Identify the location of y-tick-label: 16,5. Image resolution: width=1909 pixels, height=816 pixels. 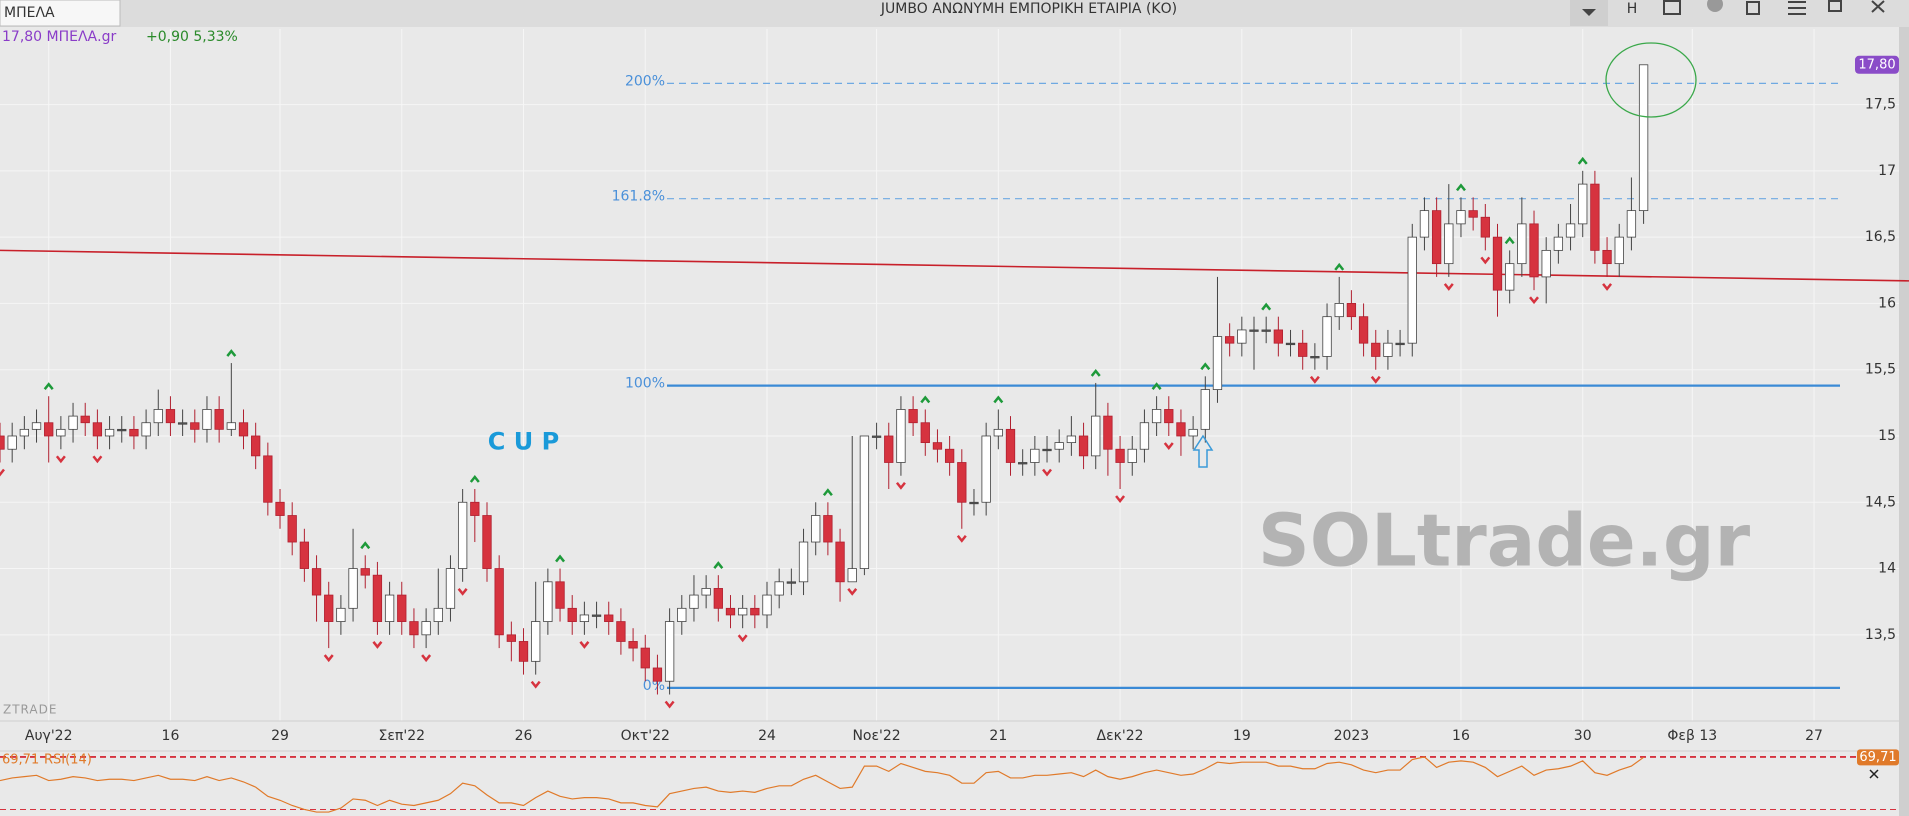
(1880, 237).